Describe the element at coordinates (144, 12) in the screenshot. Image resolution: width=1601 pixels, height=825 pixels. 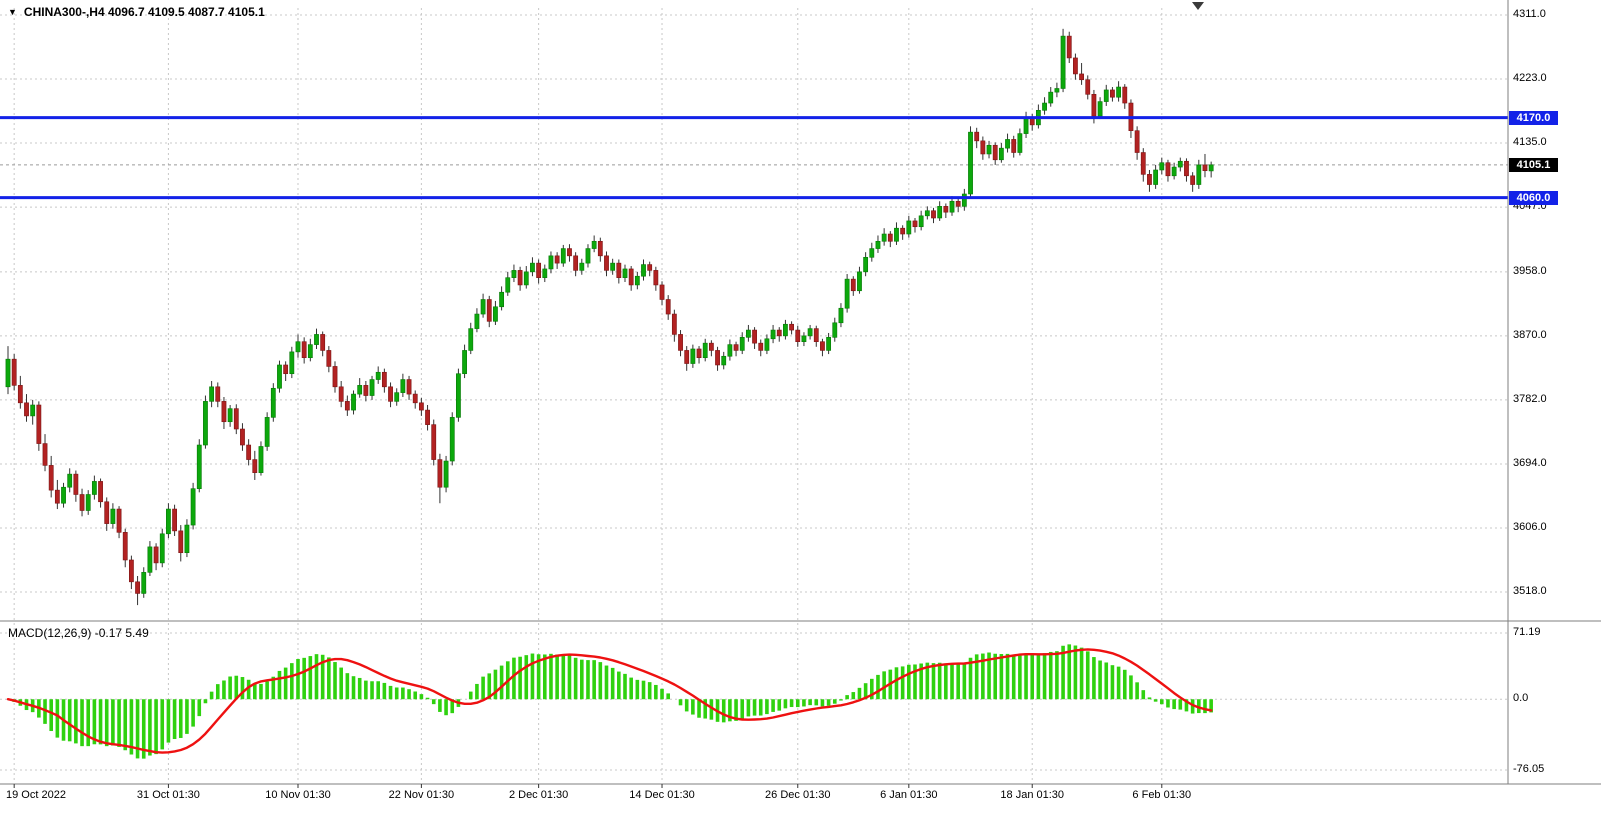
I see `symbol-ohlc-label: CHINA300-,H4 4096.7 4109.5 4087.7 4105.1` at that location.